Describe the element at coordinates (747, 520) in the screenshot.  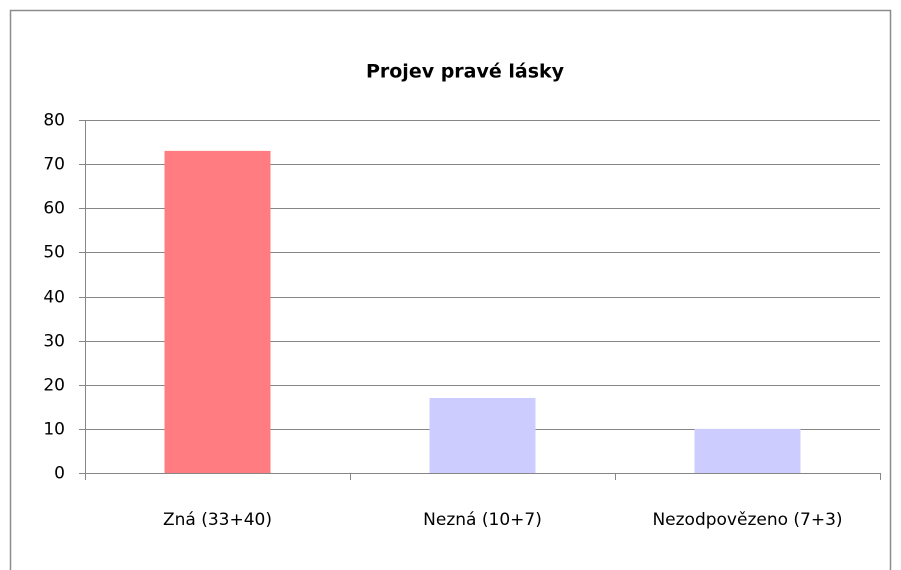
I see `x-tick-label: Nezodpovězeno (7+3)` at that location.